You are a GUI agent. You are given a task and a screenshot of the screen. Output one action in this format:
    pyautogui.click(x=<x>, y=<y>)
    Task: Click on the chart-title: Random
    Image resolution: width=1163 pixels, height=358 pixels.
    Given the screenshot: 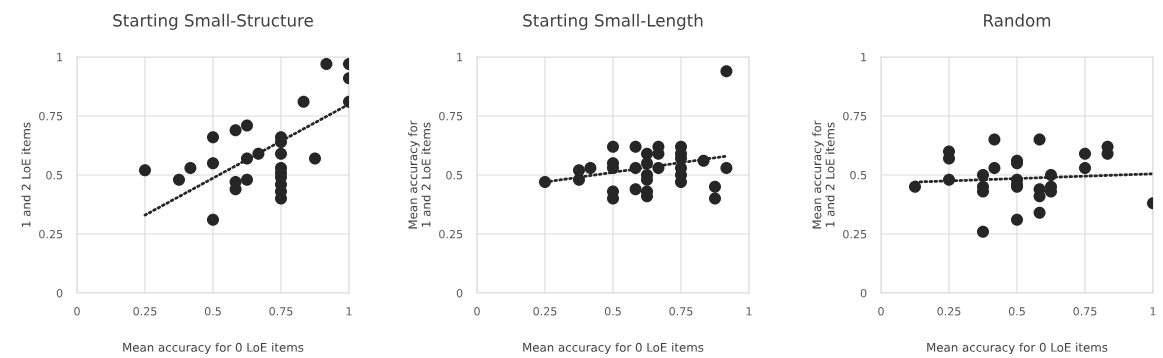 What is the action you would take?
    pyautogui.click(x=1017, y=20)
    